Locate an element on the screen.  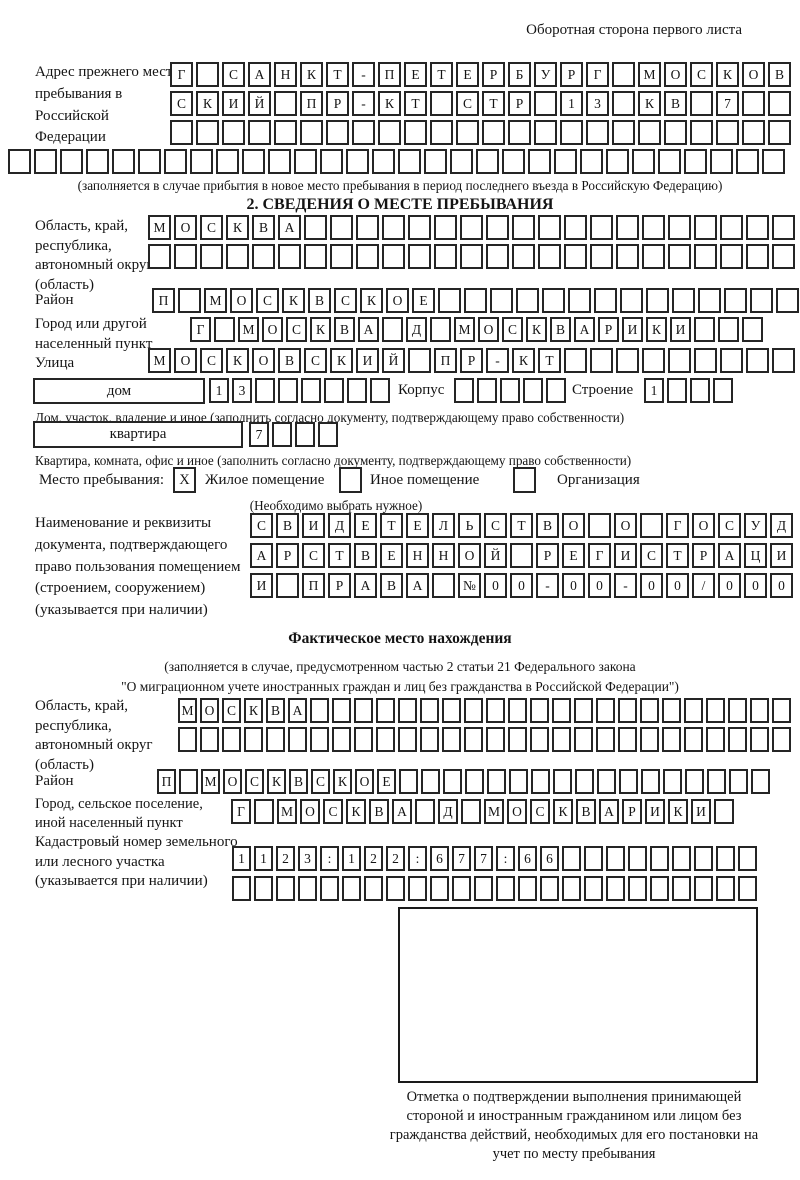
korpus-cells is located at coordinates (511, 390).